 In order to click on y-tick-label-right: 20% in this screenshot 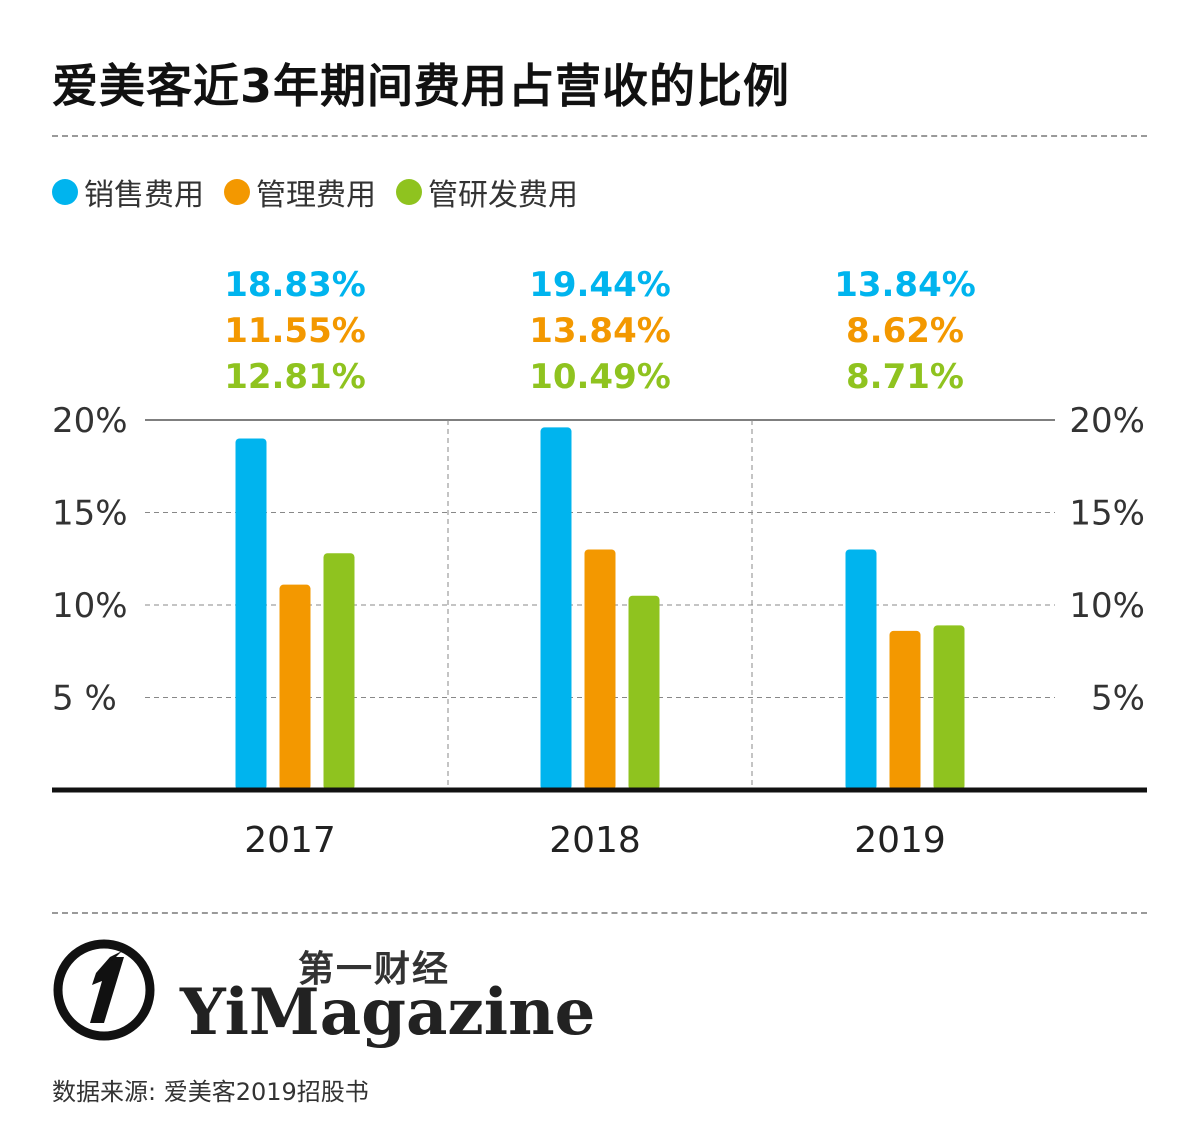, I will do `click(1107, 421)`.